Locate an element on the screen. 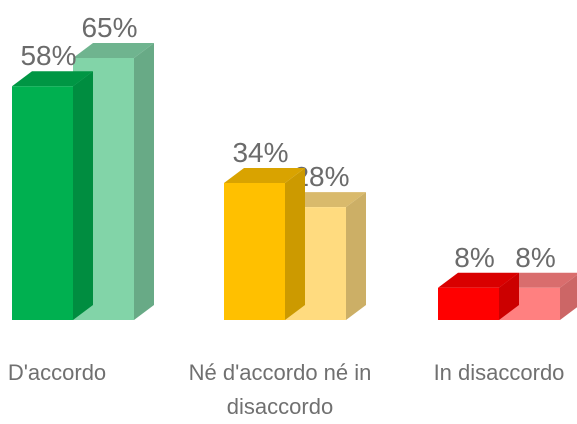 The height and width of the screenshot is (424, 577). value-label: 34% is located at coordinates (260, 152).